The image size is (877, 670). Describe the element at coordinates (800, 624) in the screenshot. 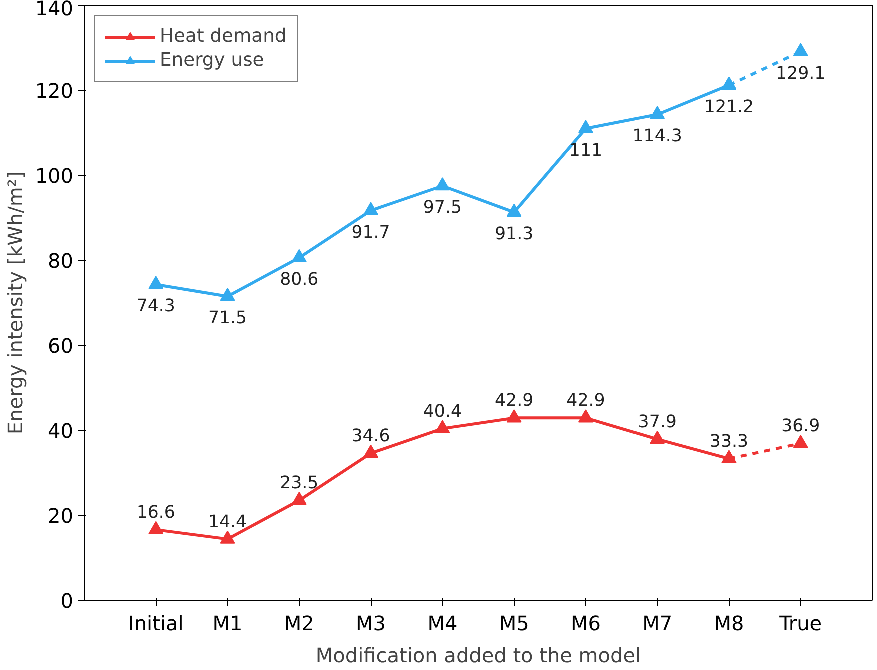

I see `x-tick-label: True` at that location.